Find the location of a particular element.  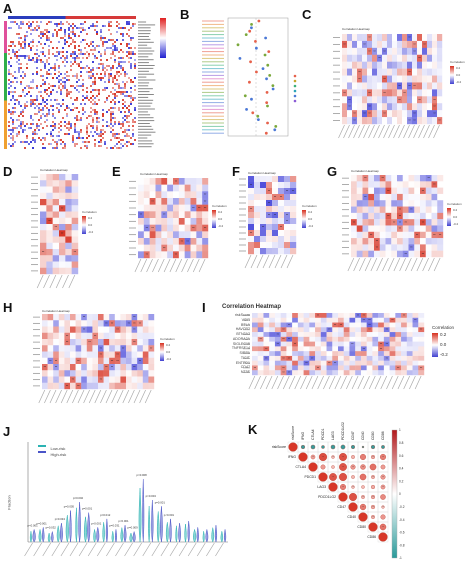

panel-a-side-bar is located at coordinates (5, 85).